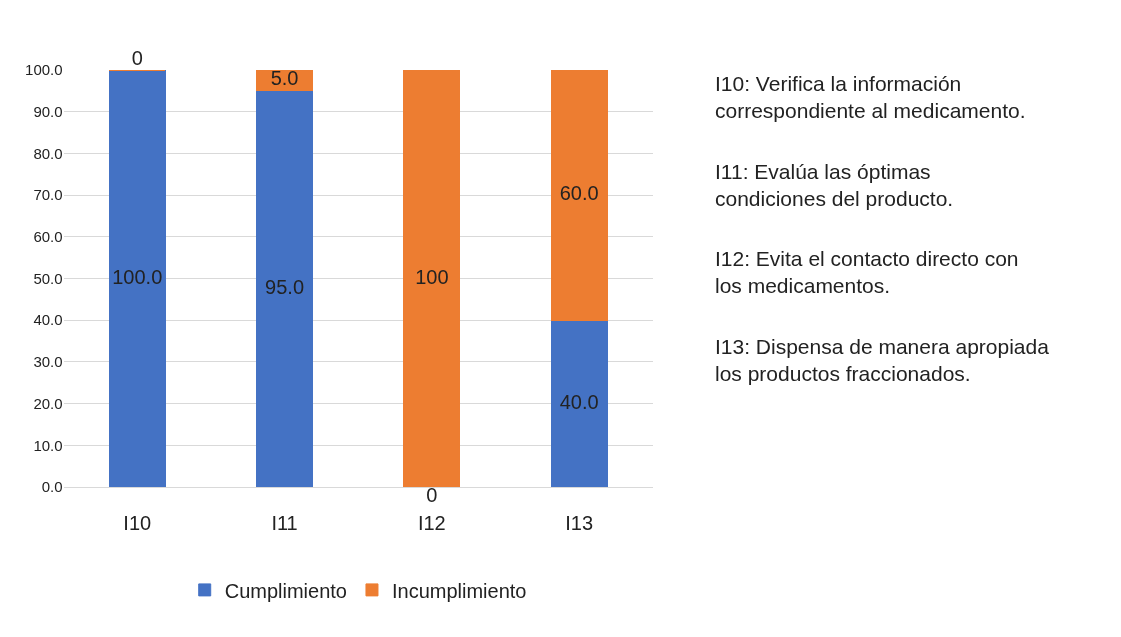 This screenshot has width=1121, height=637. What do you see at coordinates (579, 523) in the screenshot?
I see `x-tick-label: I13` at bounding box center [579, 523].